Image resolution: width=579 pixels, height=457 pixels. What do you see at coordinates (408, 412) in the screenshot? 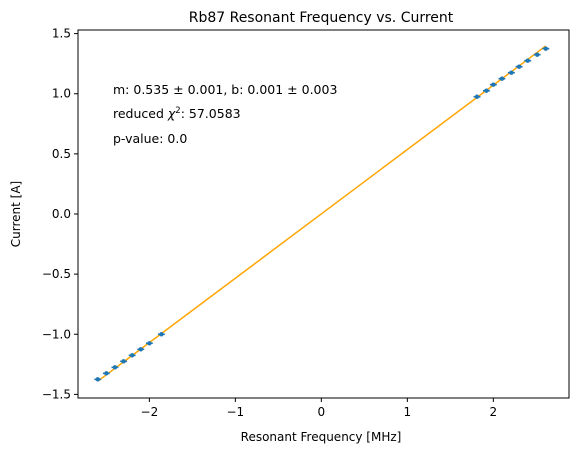
I see `x-tick-label: 1` at bounding box center [408, 412].